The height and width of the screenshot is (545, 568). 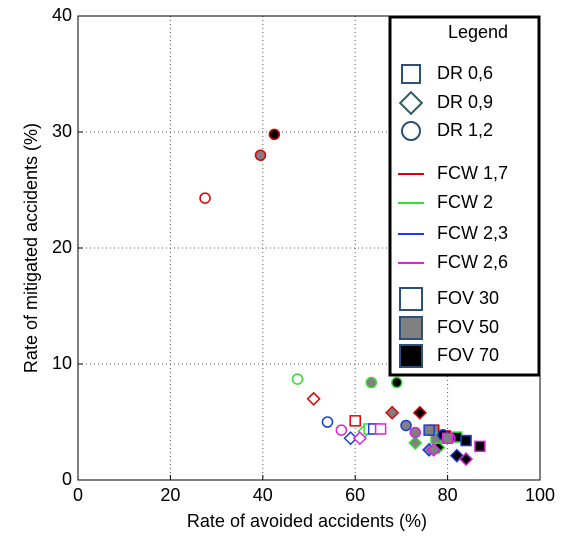 I want to click on legend-title: Legend, so click(x=478, y=32).